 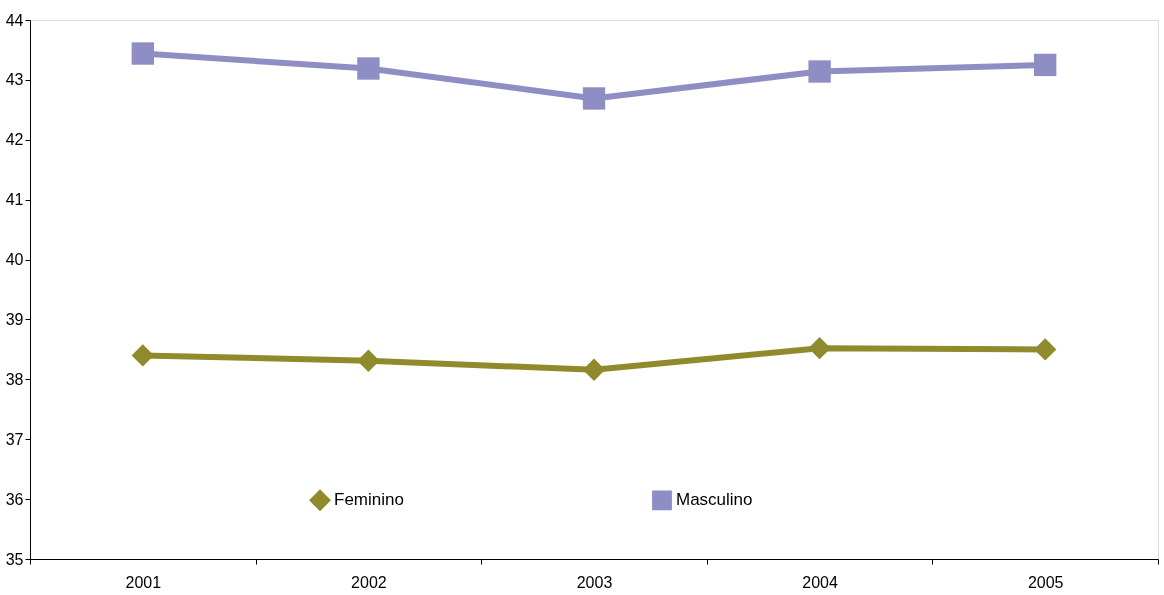 I want to click on y-tick-label: 40, so click(x=14, y=260).